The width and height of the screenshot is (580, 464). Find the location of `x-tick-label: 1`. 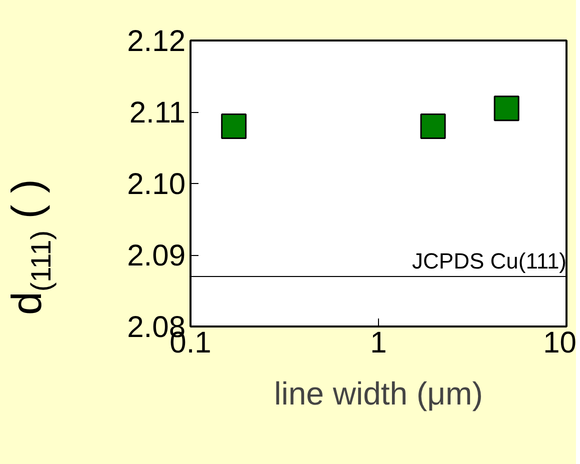

x-tick-label: 1 is located at coordinates (378, 343).